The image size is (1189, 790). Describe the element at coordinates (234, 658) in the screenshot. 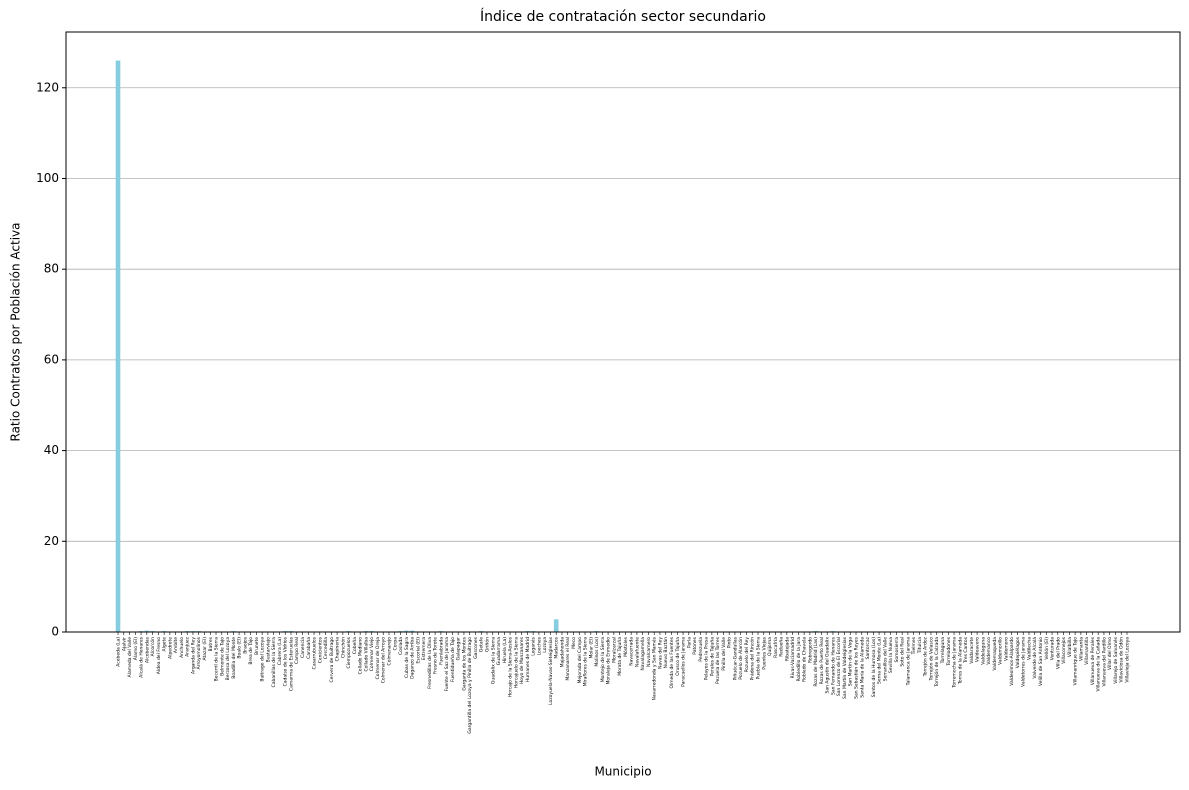

I see `x-tick-label: Boadilla del Monte` at that location.